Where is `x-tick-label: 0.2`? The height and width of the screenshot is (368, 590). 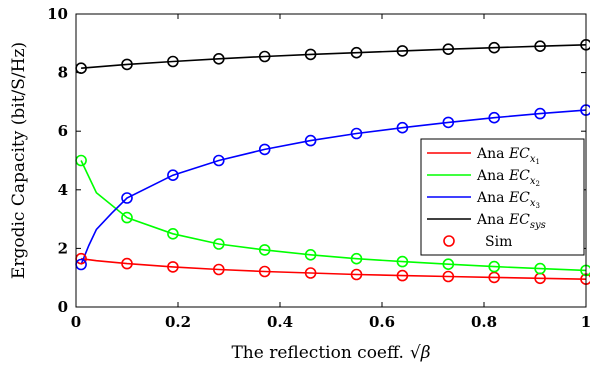 x-tick-label: 0.2 is located at coordinates (178, 322).